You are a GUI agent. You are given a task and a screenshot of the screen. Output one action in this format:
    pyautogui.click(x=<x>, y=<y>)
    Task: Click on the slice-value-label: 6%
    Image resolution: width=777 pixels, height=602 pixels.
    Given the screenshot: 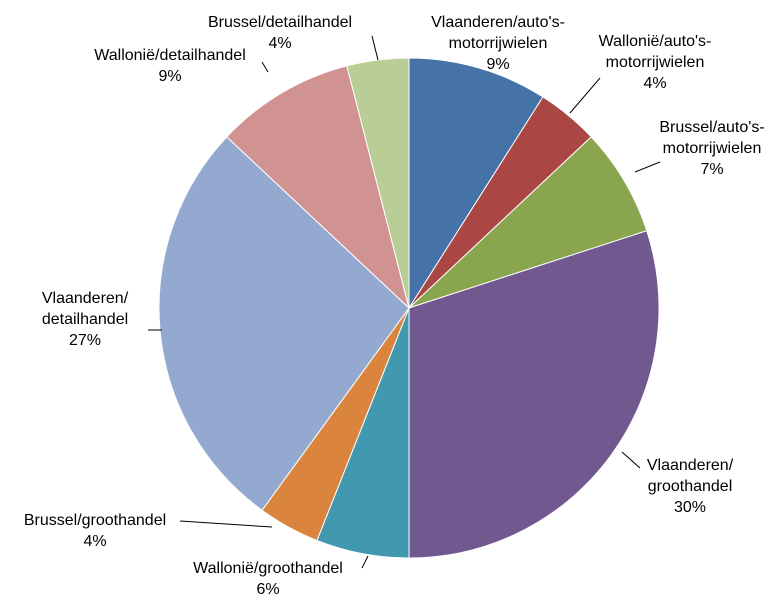 What is the action you would take?
    pyautogui.click(x=268, y=589)
    